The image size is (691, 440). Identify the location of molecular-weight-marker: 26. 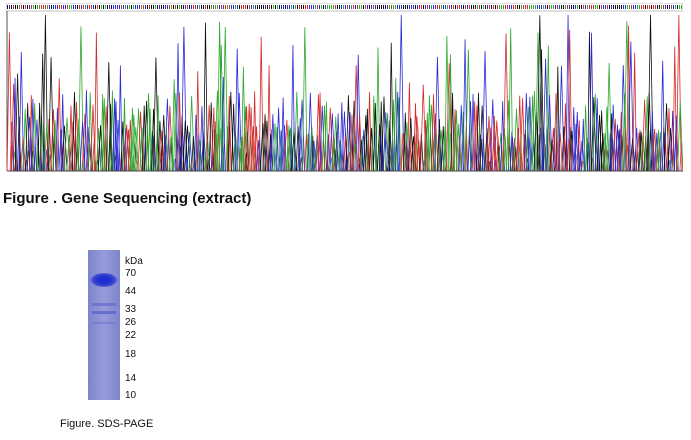
(131, 322).